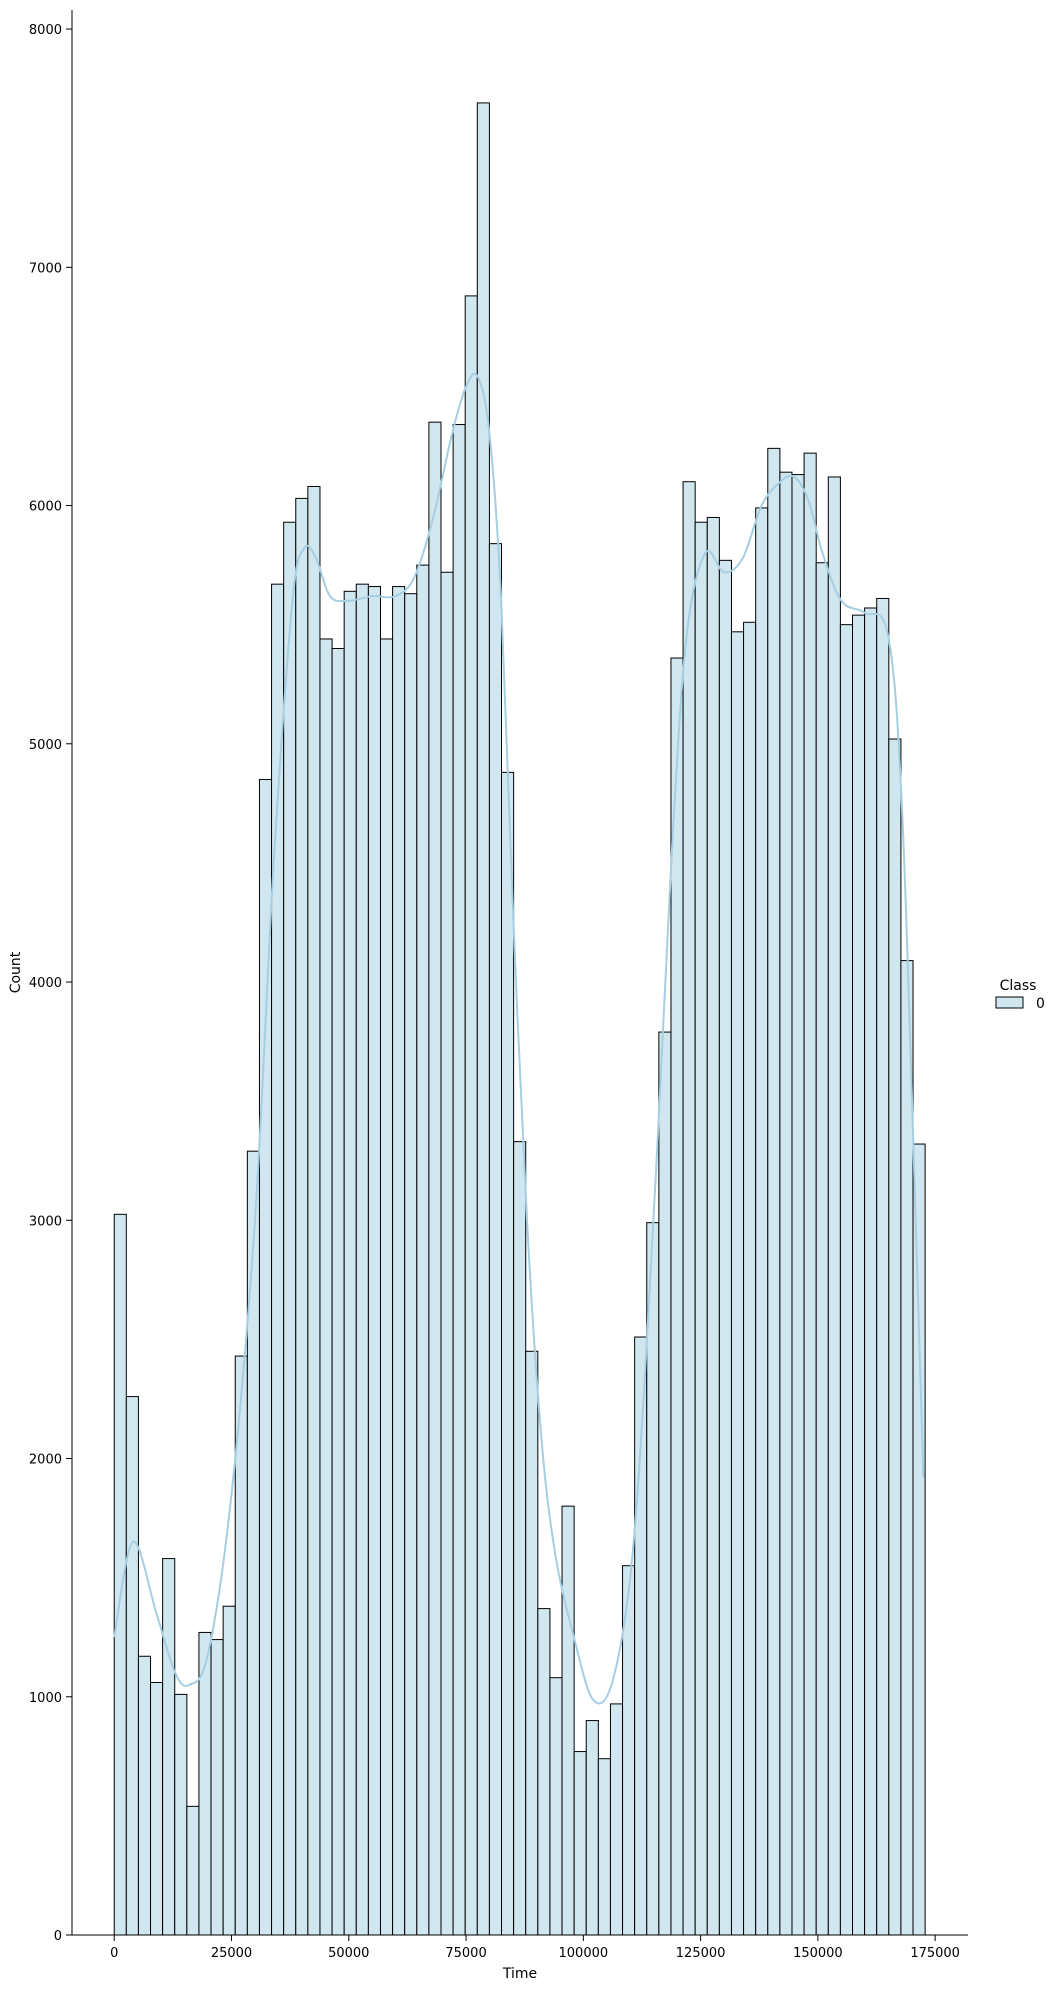 The width and height of the screenshot is (1056, 1989). What do you see at coordinates (114, 1953) in the screenshot?
I see `x-tick-label: 0` at bounding box center [114, 1953].